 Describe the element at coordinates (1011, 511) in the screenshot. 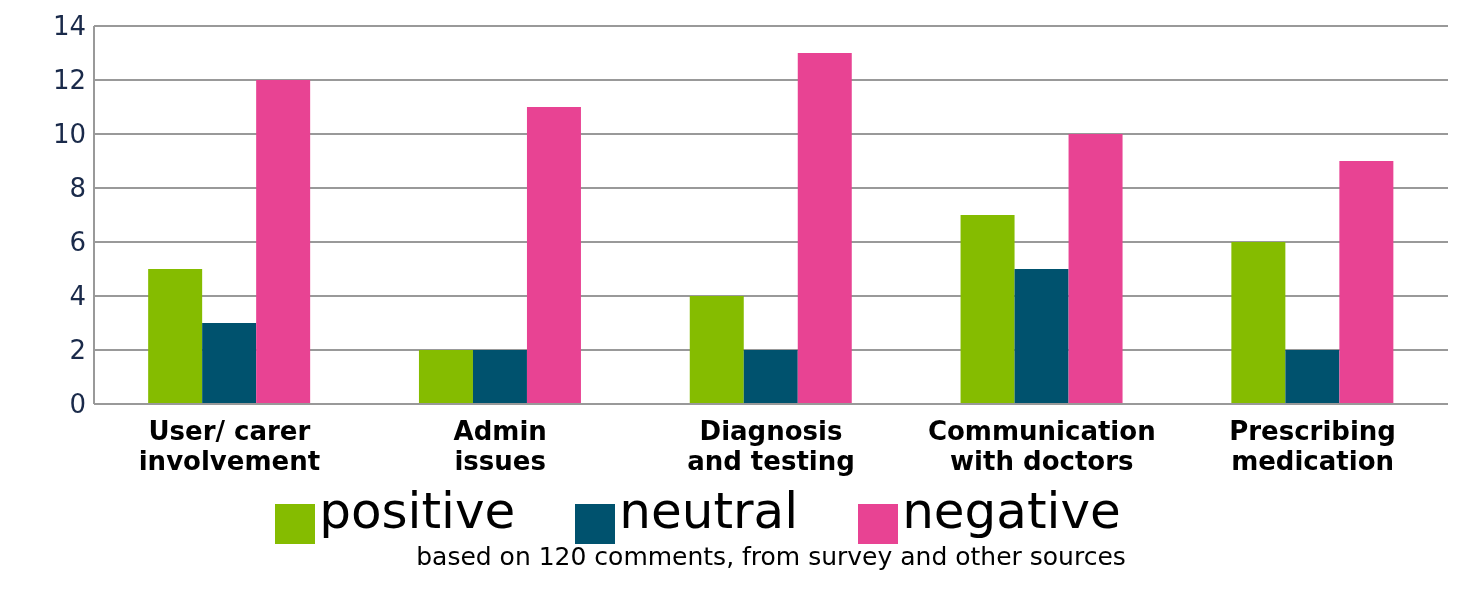

I see `legend-label: negative` at that location.